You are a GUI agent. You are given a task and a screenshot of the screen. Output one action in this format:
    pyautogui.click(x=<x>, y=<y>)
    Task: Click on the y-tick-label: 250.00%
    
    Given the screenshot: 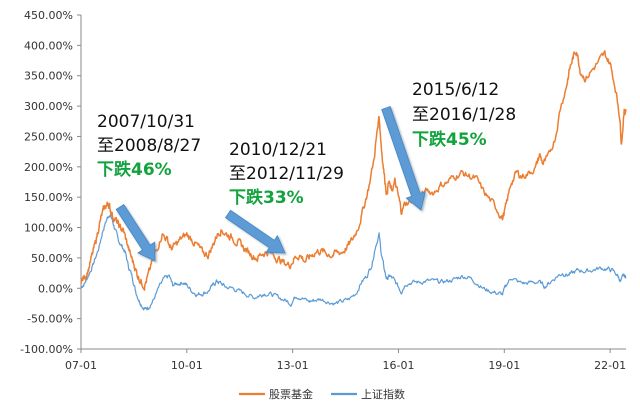 What is the action you would take?
    pyautogui.click(x=48, y=136)
    